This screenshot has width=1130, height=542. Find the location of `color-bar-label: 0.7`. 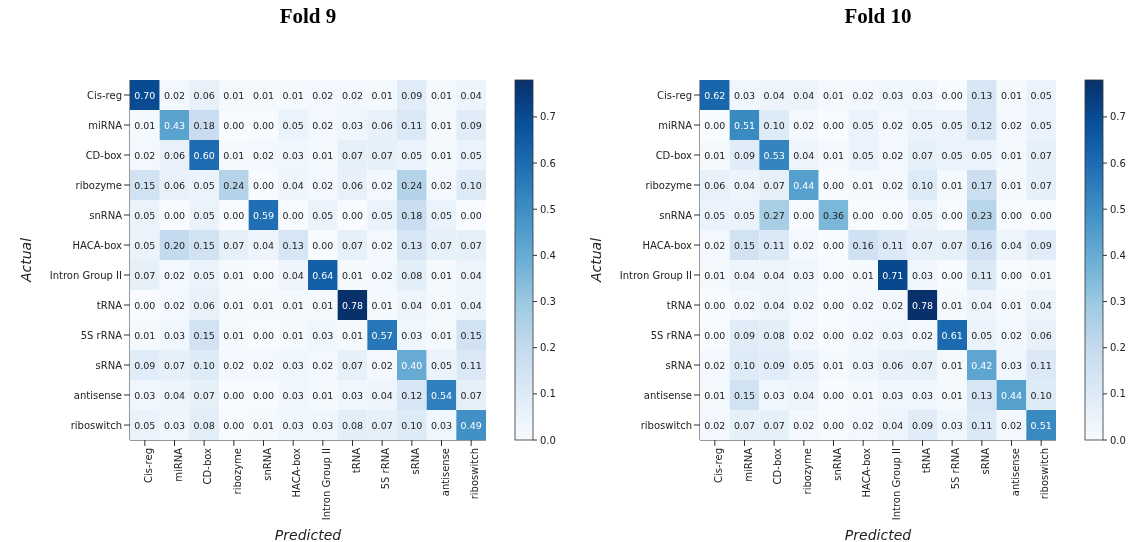

color-bar-label: 0.7 is located at coordinates (548, 117).